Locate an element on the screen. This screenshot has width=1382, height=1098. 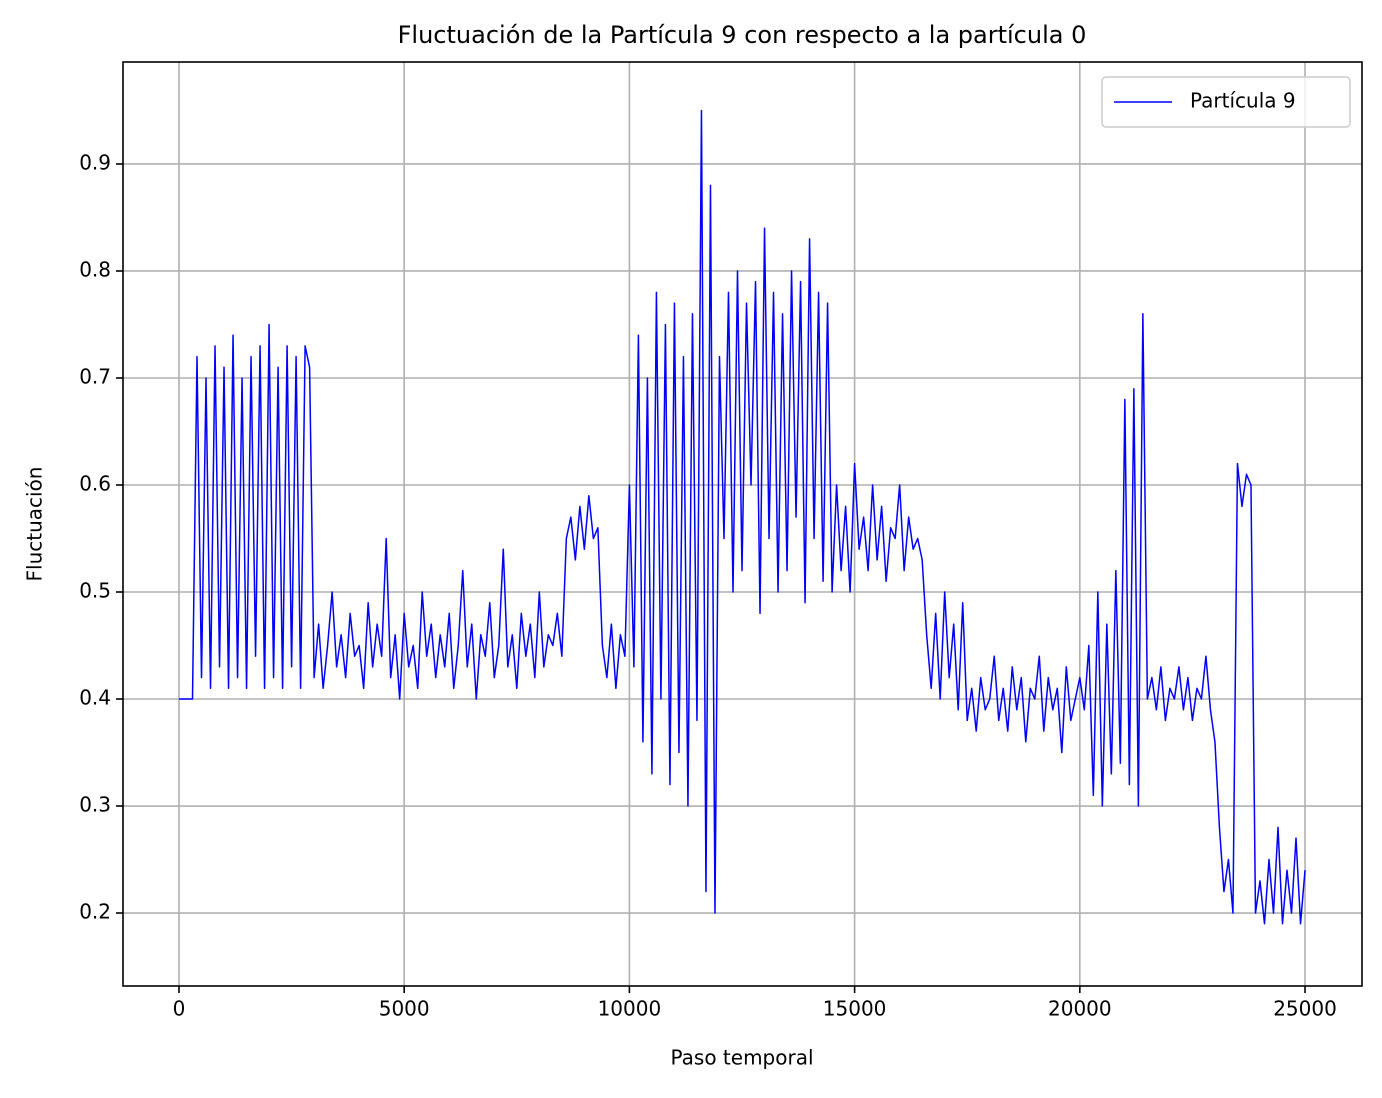
x-axis-label: Paso temporal is located at coordinates (741, 1058).